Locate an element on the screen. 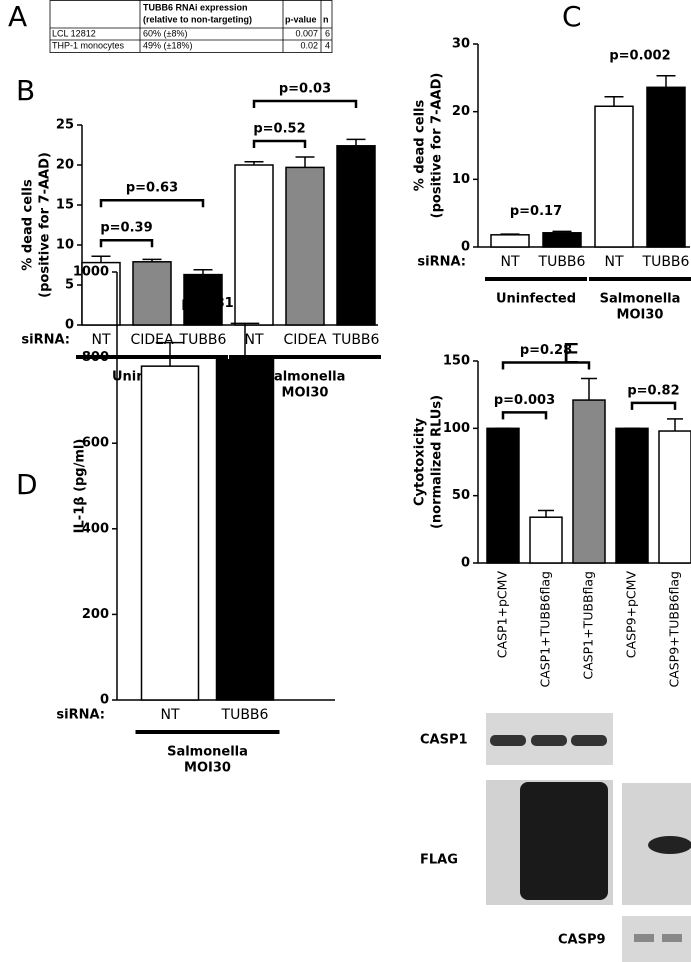 The image size is (691, 962). table-cell: 6 is located at coordinates (327, 33).